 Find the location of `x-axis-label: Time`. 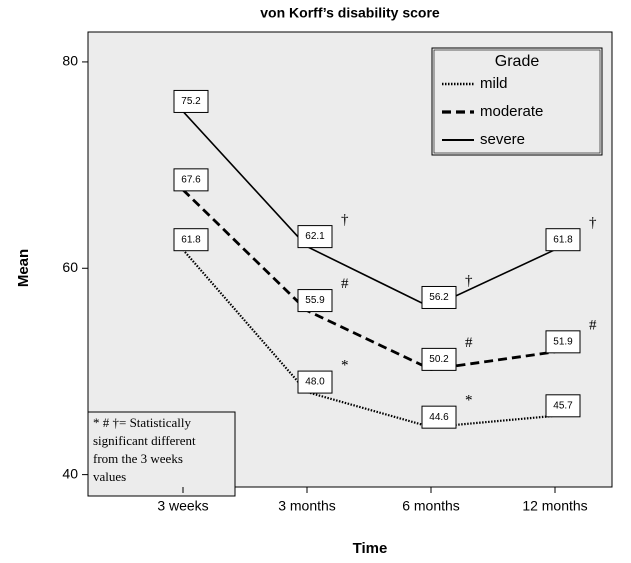

x-axis-label: Time is located at coordinates (370, 548).